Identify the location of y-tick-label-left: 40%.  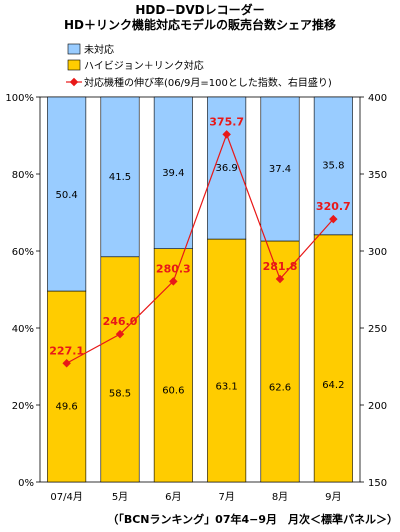
(23, 329).